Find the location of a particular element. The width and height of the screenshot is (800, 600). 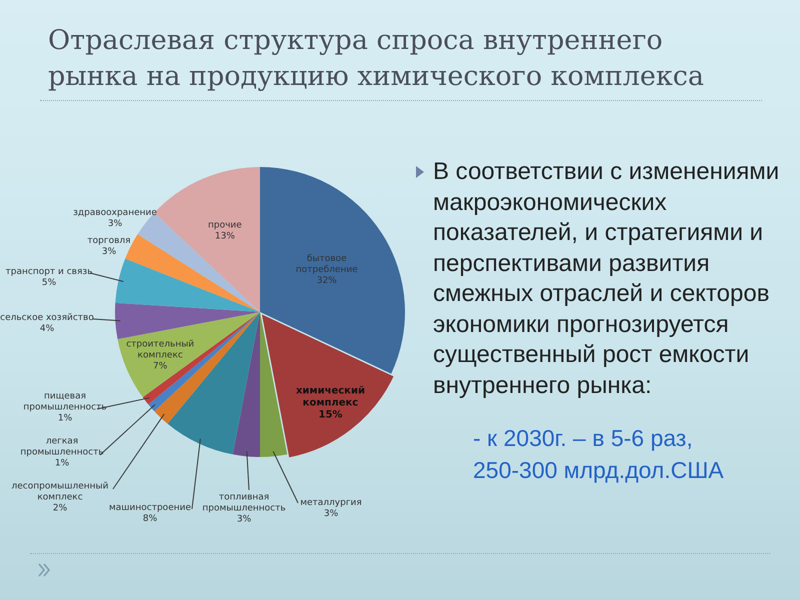

slice-label: бытовое потребление is located at coordinates (327, 264).